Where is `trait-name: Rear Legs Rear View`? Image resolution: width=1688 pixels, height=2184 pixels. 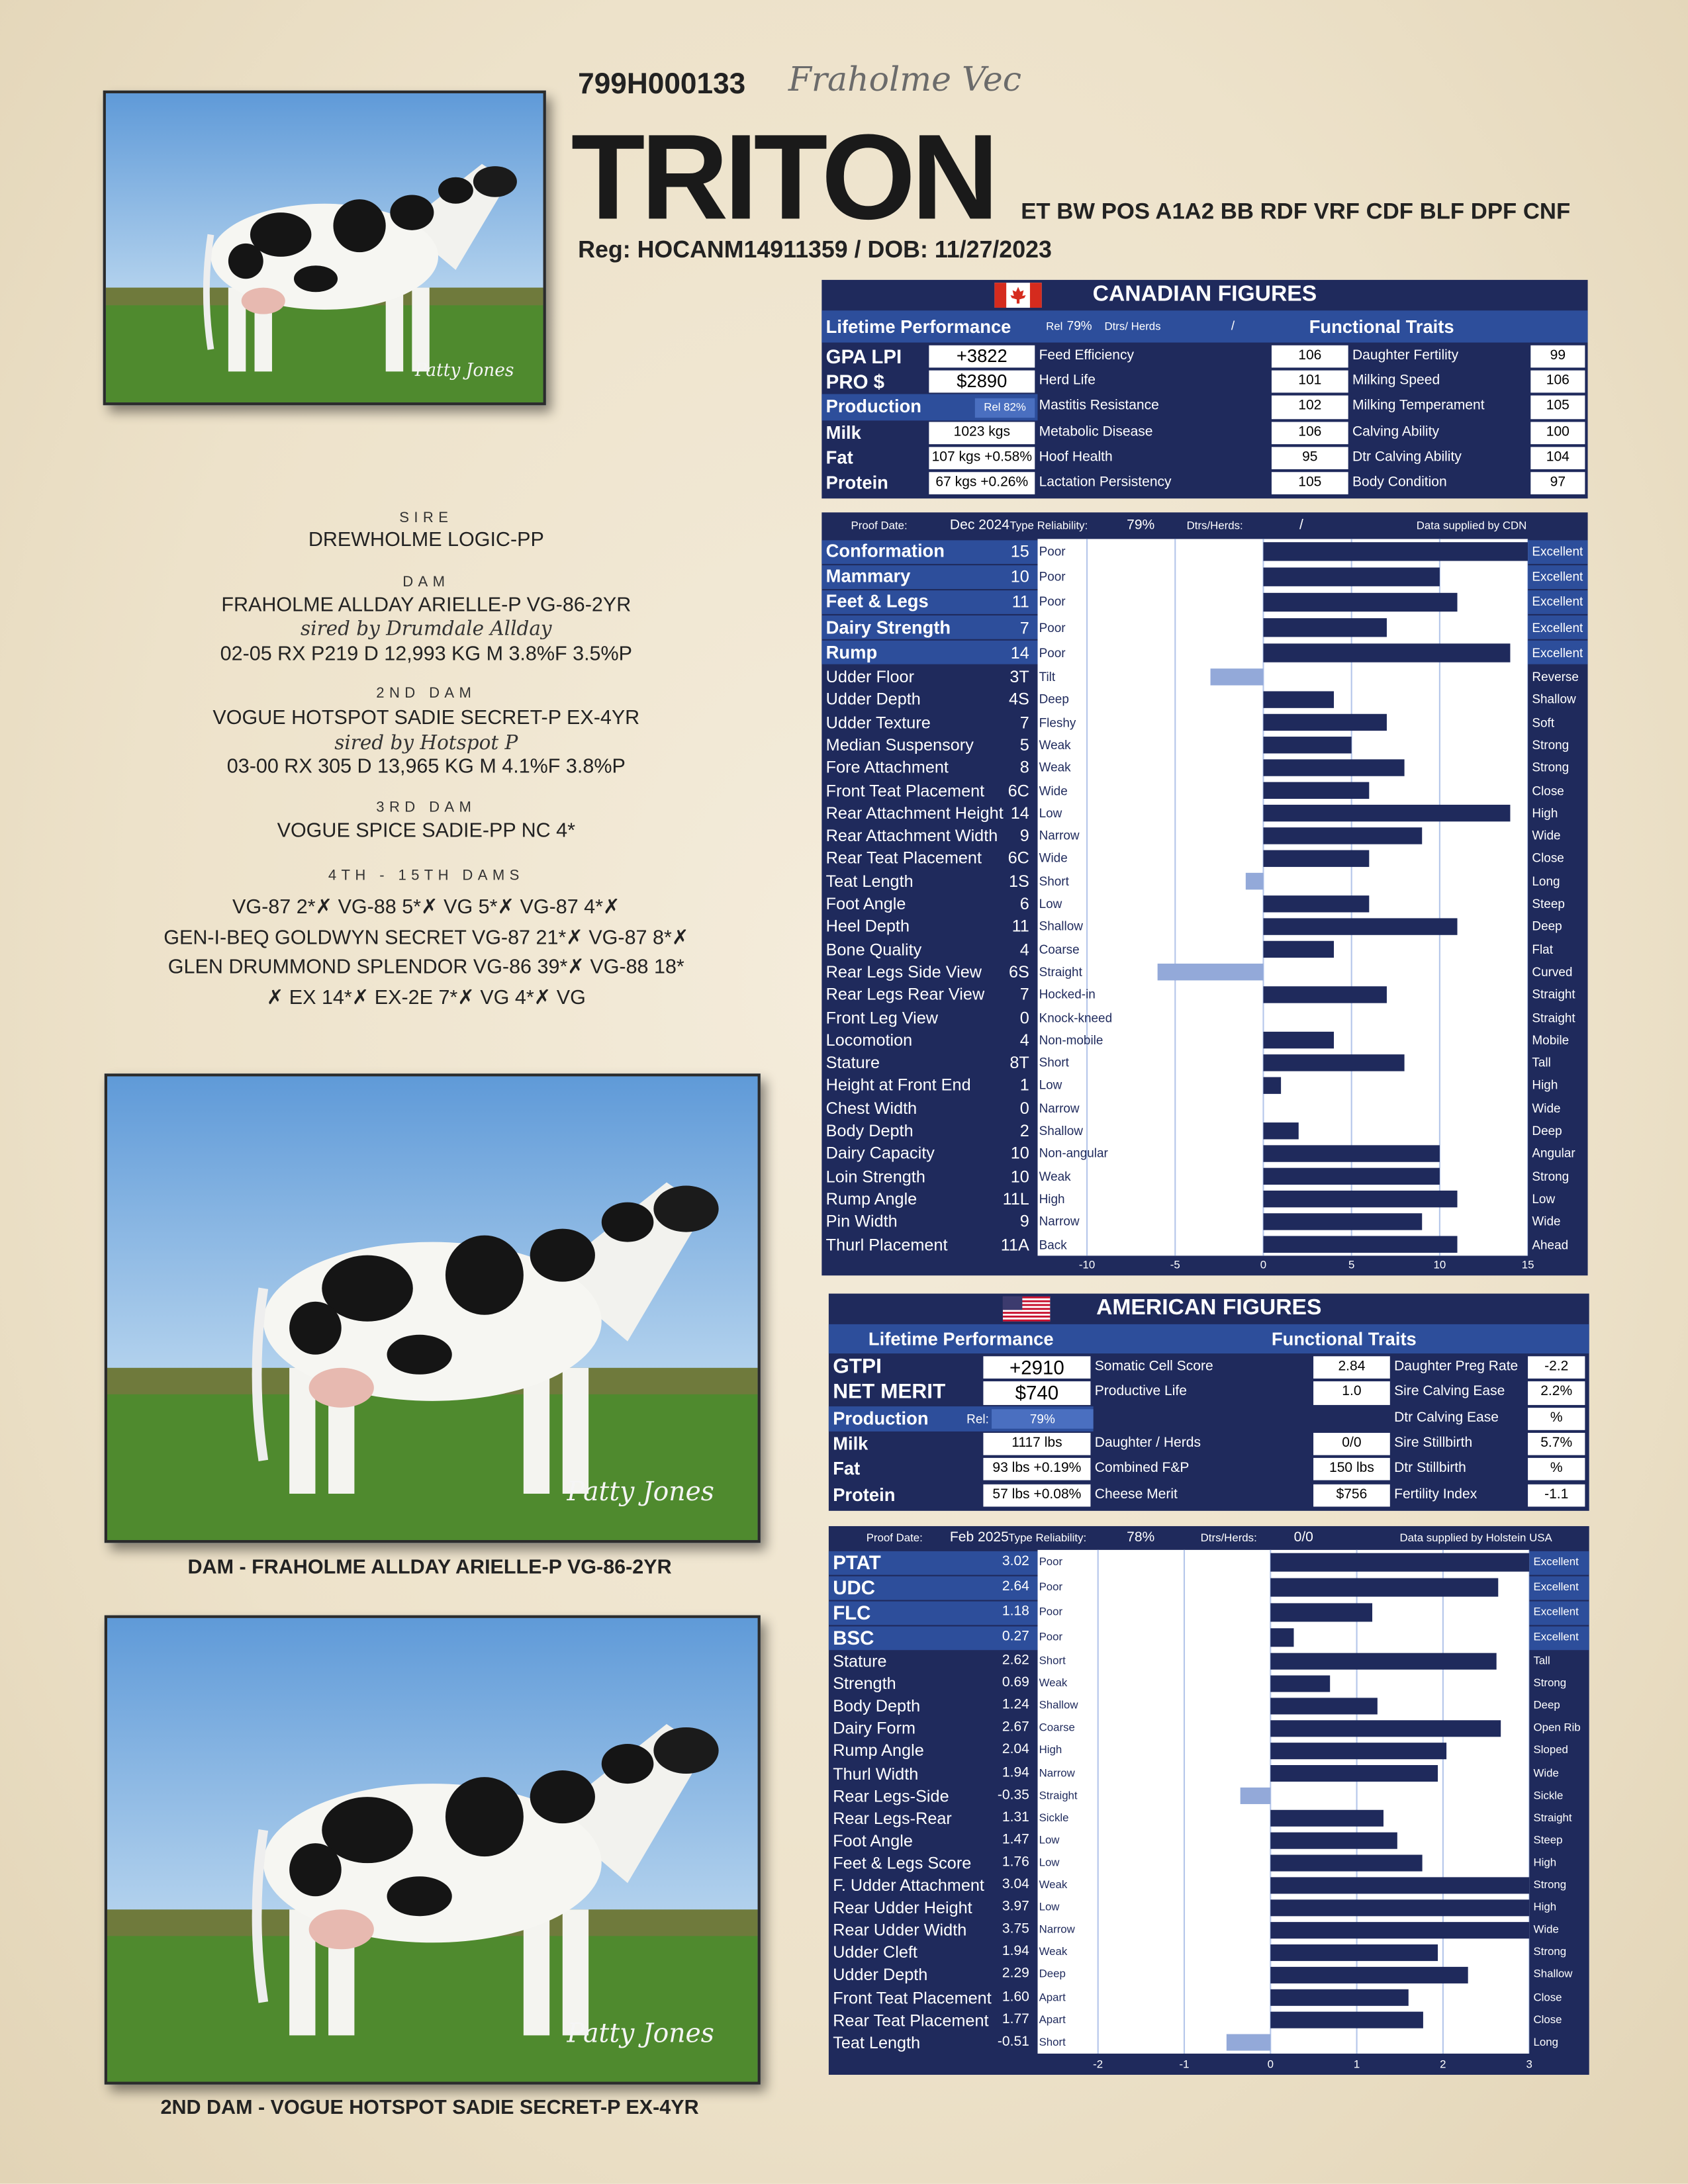 trait-name: Rear Legs Rear View is located at coordinates (905, 994).